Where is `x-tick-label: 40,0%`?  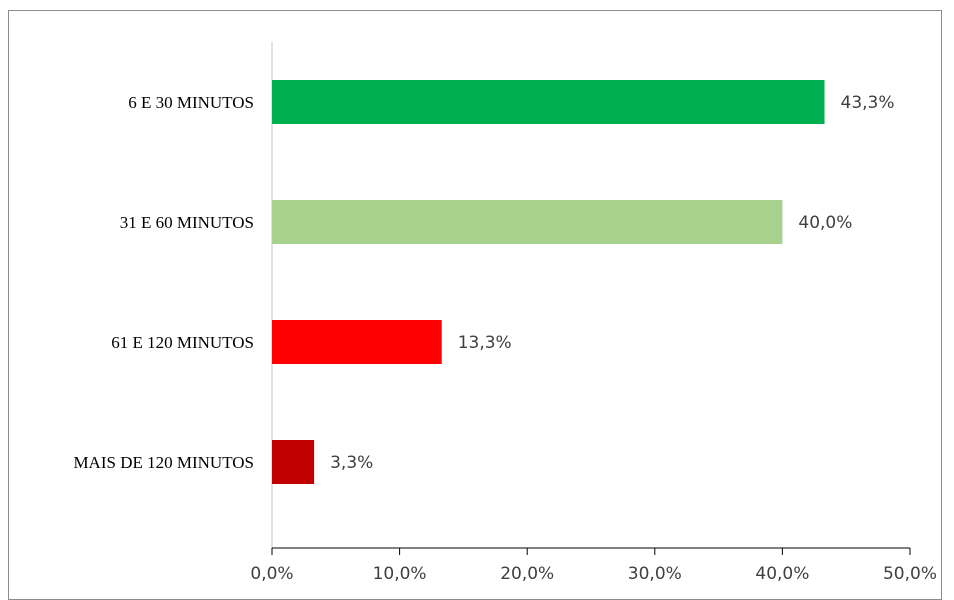
x-tick-label: 40,0% is located at coordinates (782, 573).